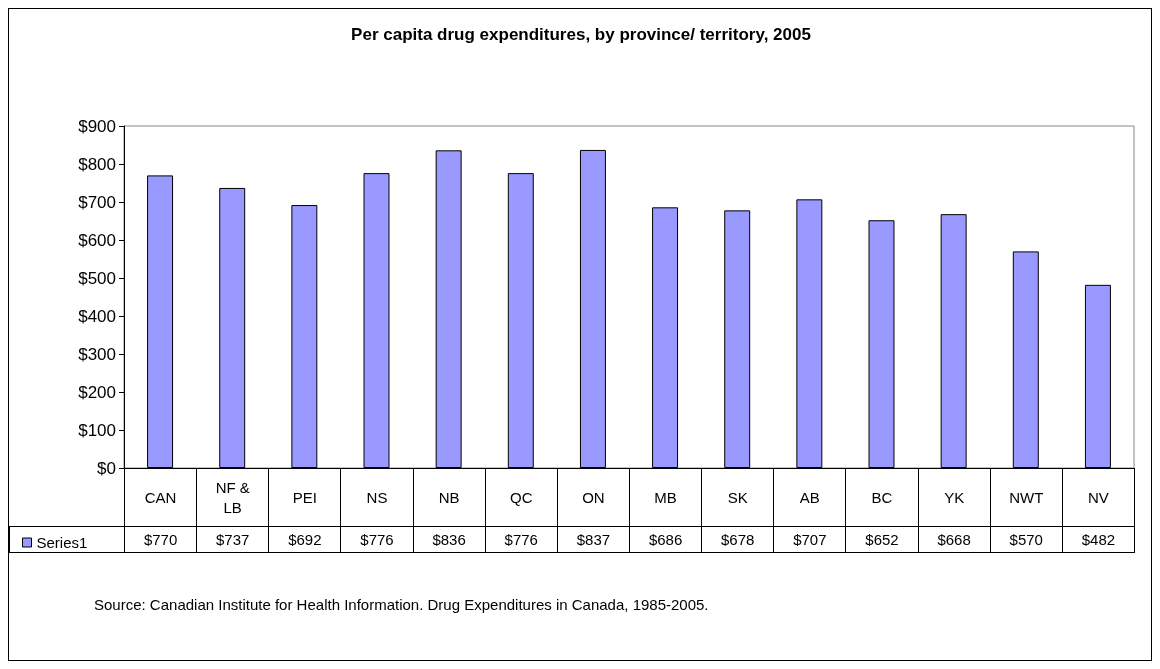 Image resolution: width=1160 pixels, height=669 pixels. Describe the element at coordinates (954, 539) in the screenshot. I see `data-label: $668` at that location.